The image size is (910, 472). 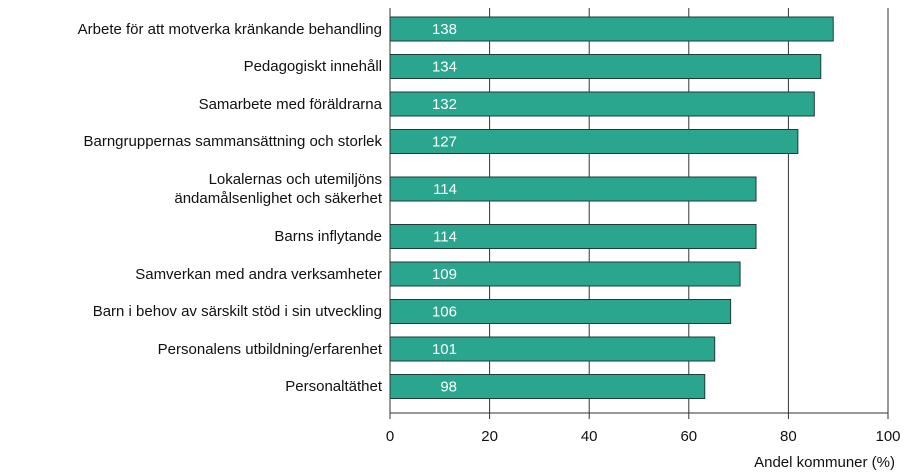 What do you see at coordinates (824, 462) in the screenshot?
I see `x-axis-label: Andel kommuner (%)` at bounding box center [824, 462].